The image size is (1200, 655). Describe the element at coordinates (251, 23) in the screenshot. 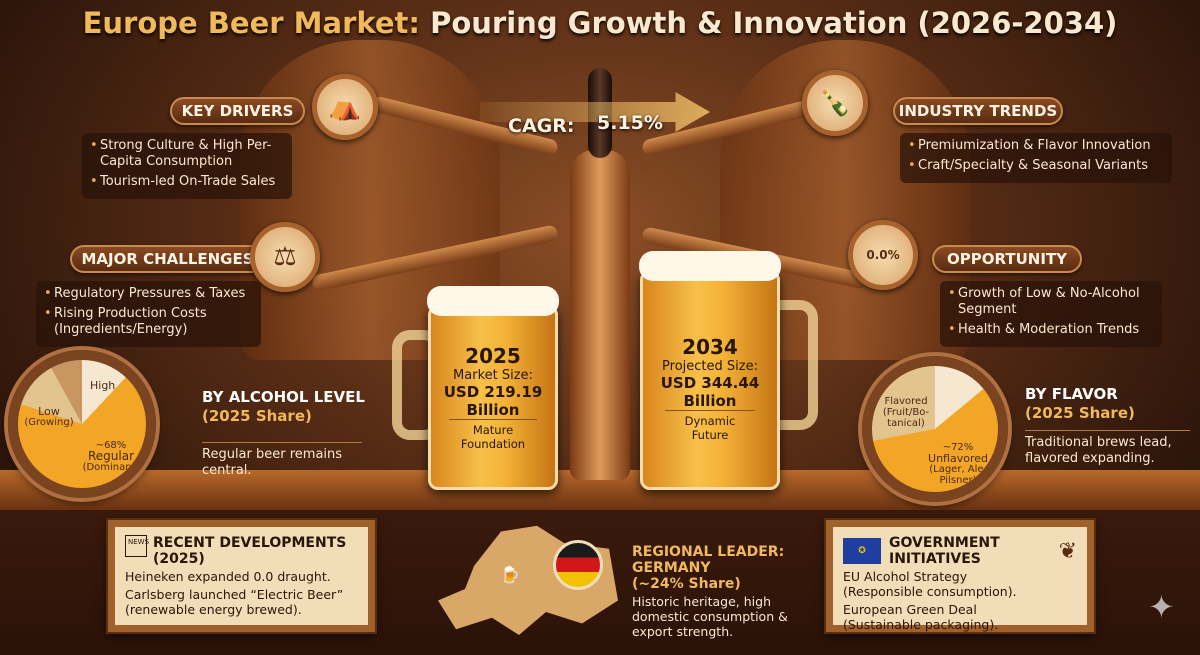

I see `title-highlight: Europe Beer Market:` at that location.